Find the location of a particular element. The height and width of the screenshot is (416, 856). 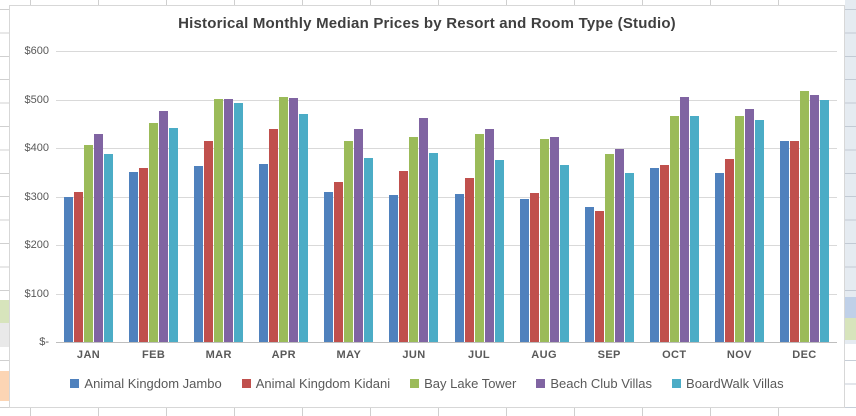

worksheet-columns-top-edge is located at coordinates (432, 2).